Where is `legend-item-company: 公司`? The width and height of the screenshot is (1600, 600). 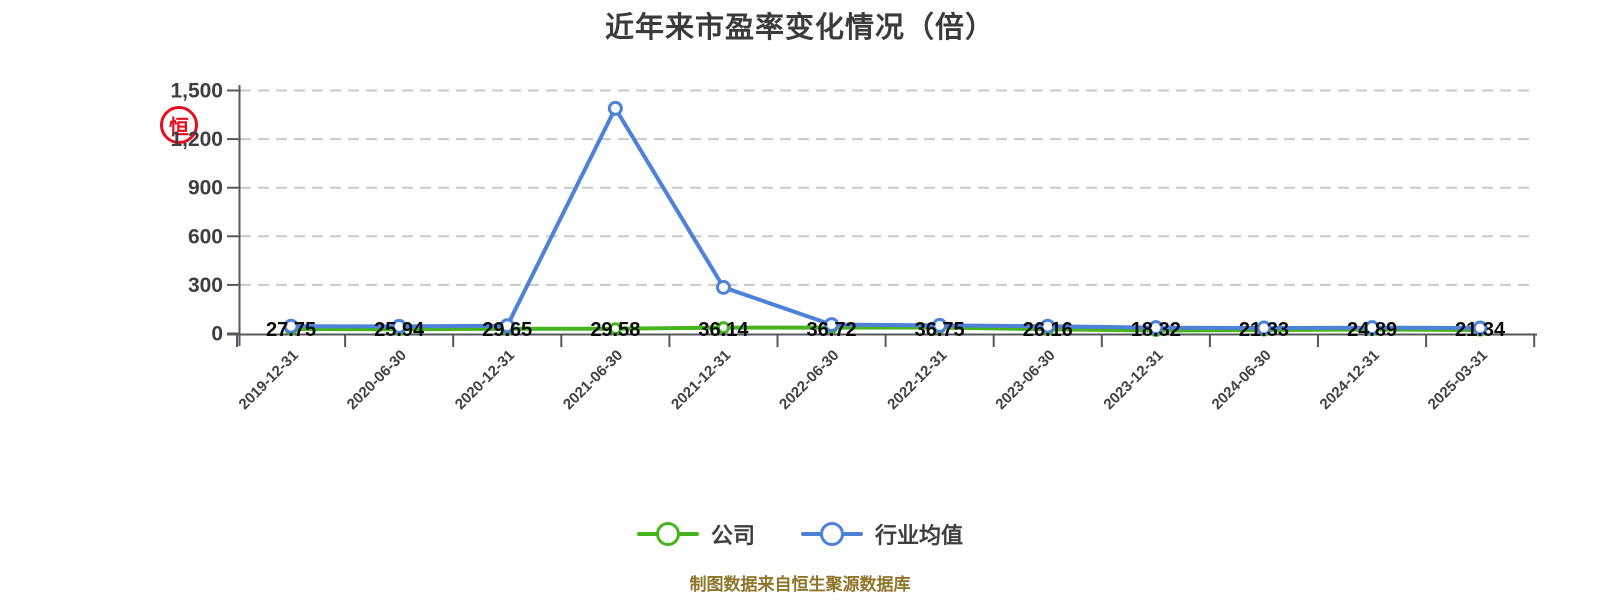 legend-item-company: 公司 is located at coordinates (695, 534).